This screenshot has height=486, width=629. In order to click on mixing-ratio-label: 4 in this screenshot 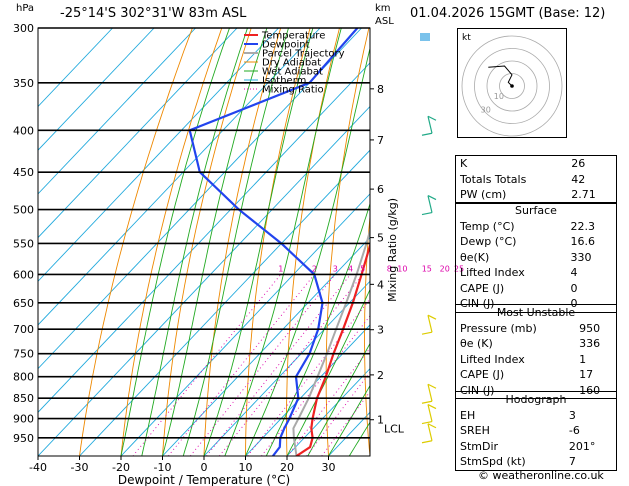, I will do `click(350, 268)`.